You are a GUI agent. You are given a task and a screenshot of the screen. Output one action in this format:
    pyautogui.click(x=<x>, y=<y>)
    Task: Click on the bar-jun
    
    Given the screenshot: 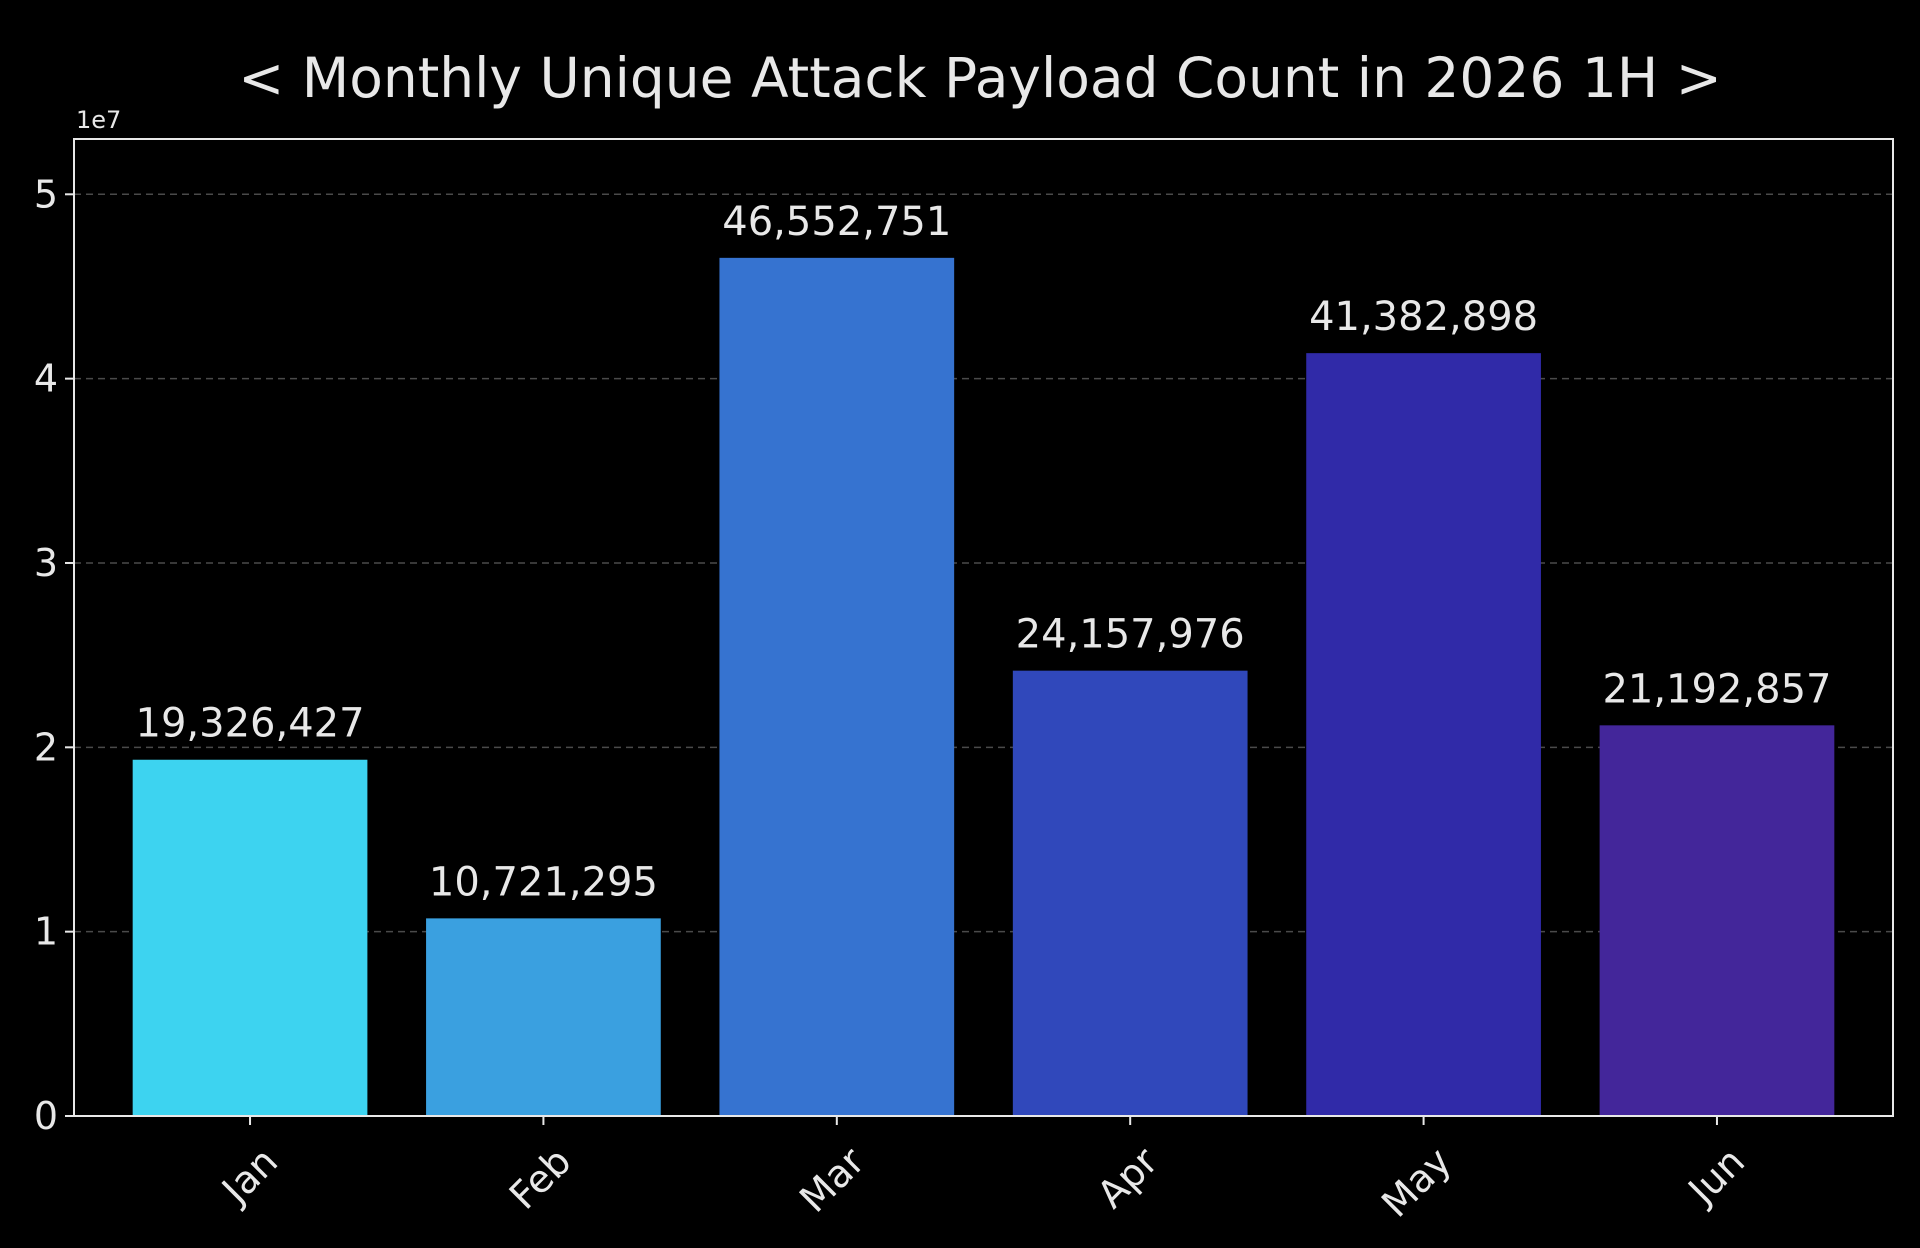 What is the action you would take?
    pyautogui.click(x=1717, y=920)
    